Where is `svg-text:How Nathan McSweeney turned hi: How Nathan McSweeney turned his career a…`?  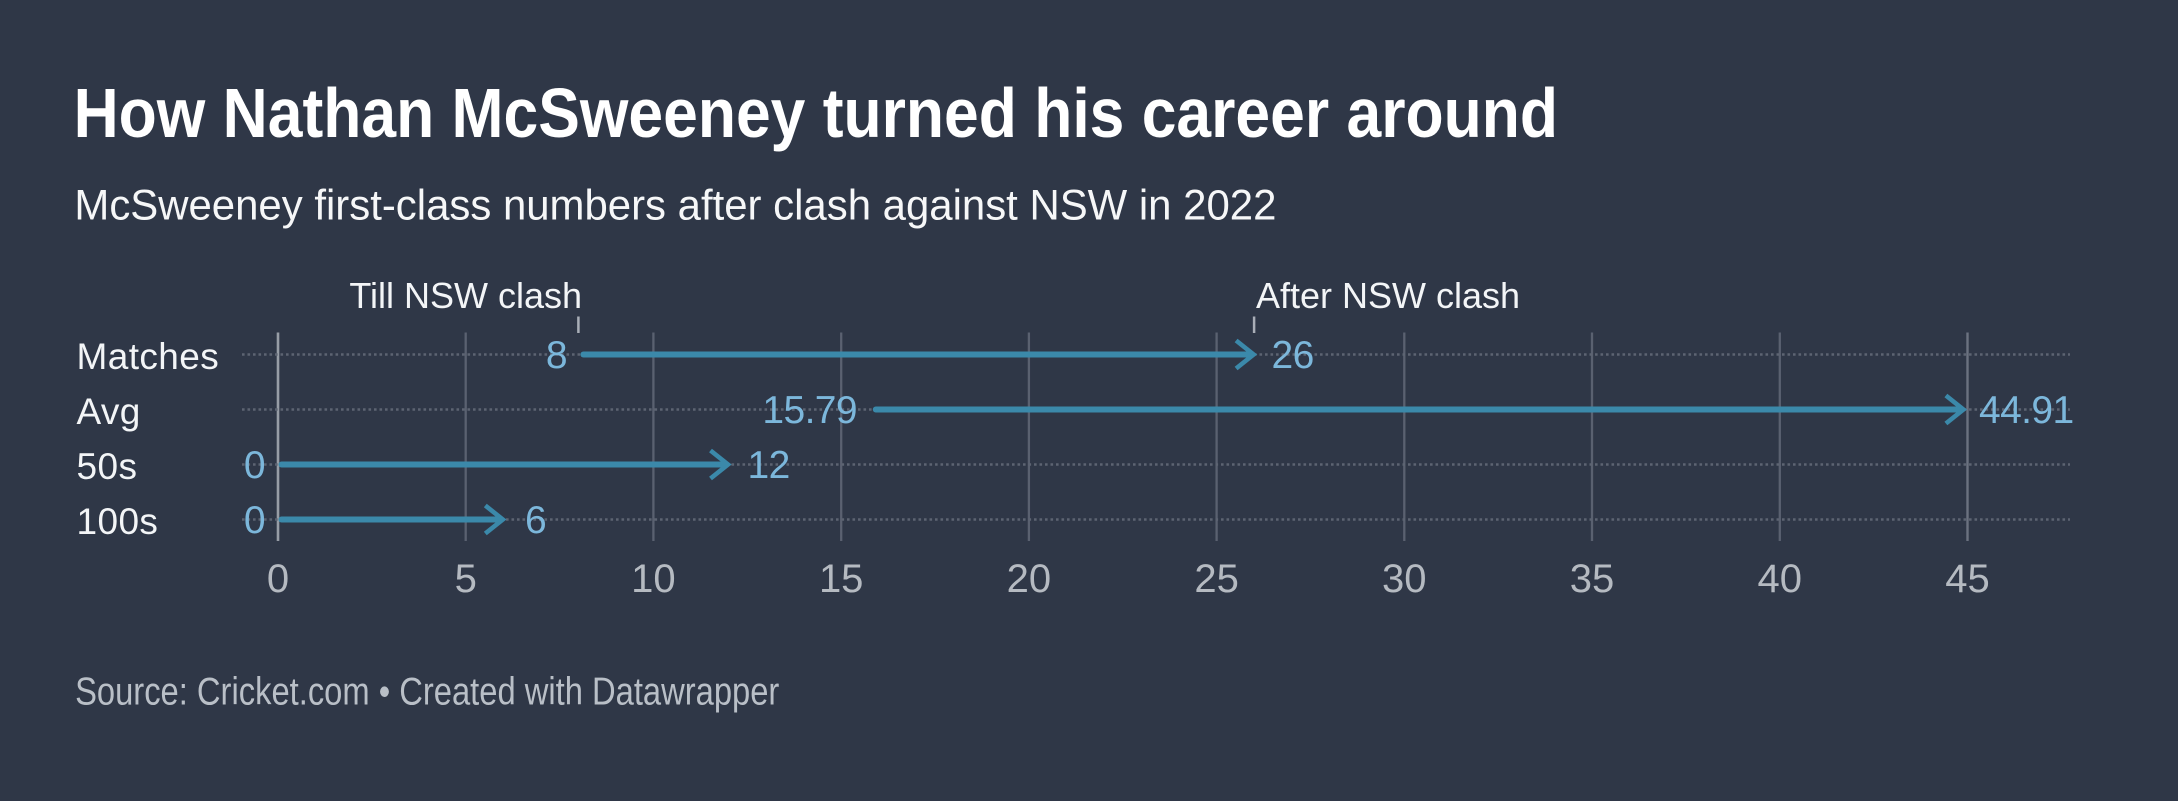 svg-text:How Nathan McSweeney turned hi: How Nathan McSweeney turned his career a… is located at coordinates (816, 113).